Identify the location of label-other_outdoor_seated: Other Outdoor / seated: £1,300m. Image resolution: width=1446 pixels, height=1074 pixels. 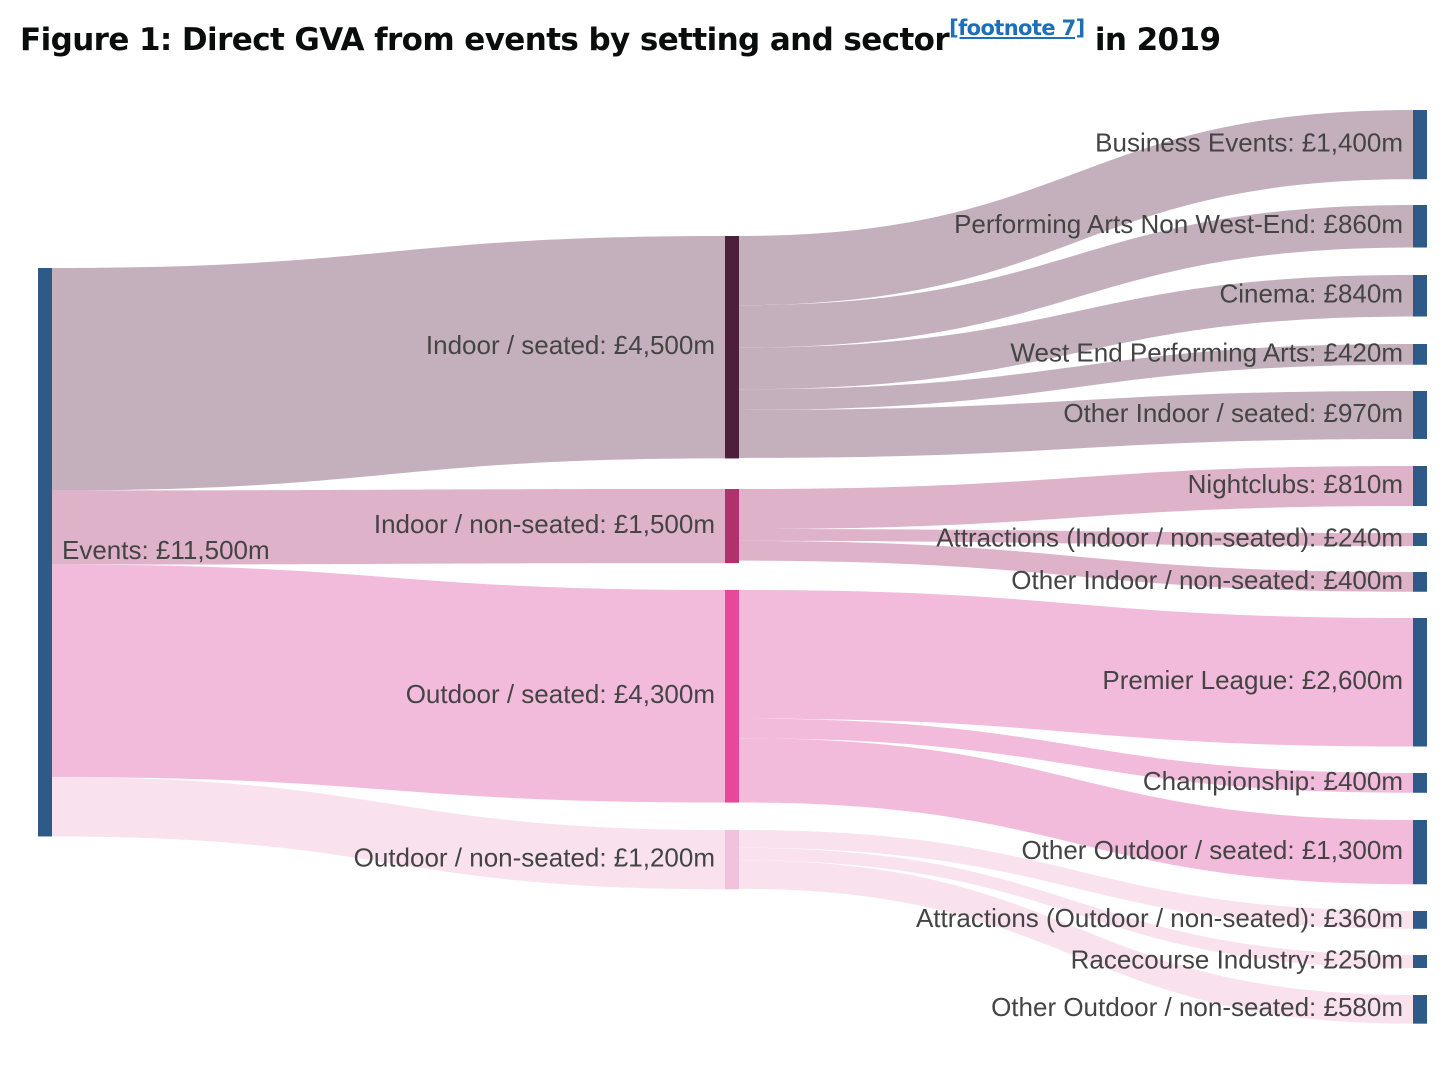
(1212, 850).